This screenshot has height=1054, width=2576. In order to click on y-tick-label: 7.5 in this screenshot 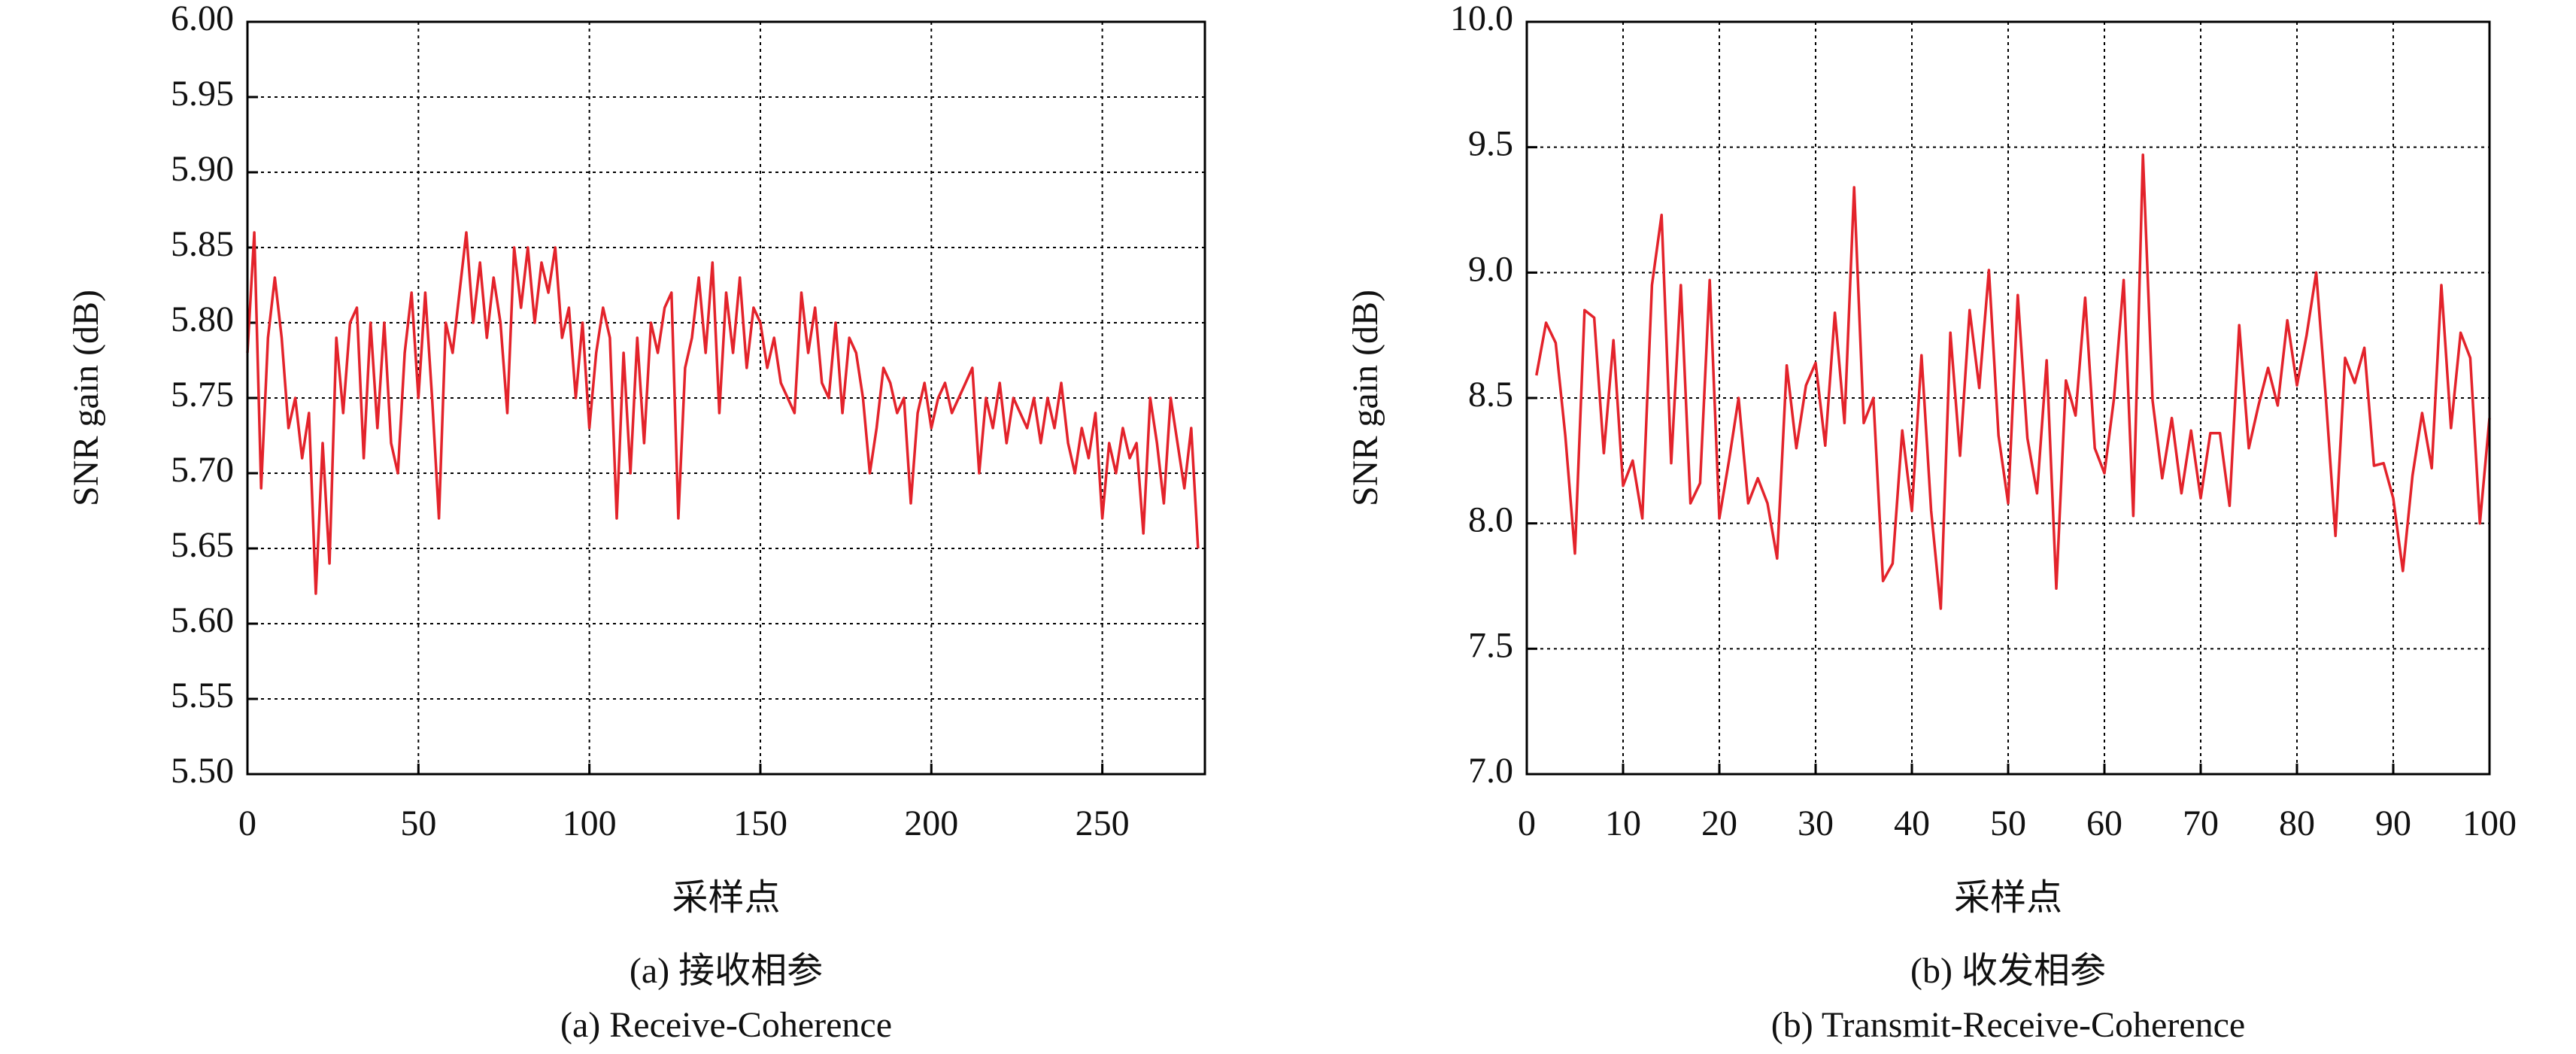, I will do `click(1490, 645)`.